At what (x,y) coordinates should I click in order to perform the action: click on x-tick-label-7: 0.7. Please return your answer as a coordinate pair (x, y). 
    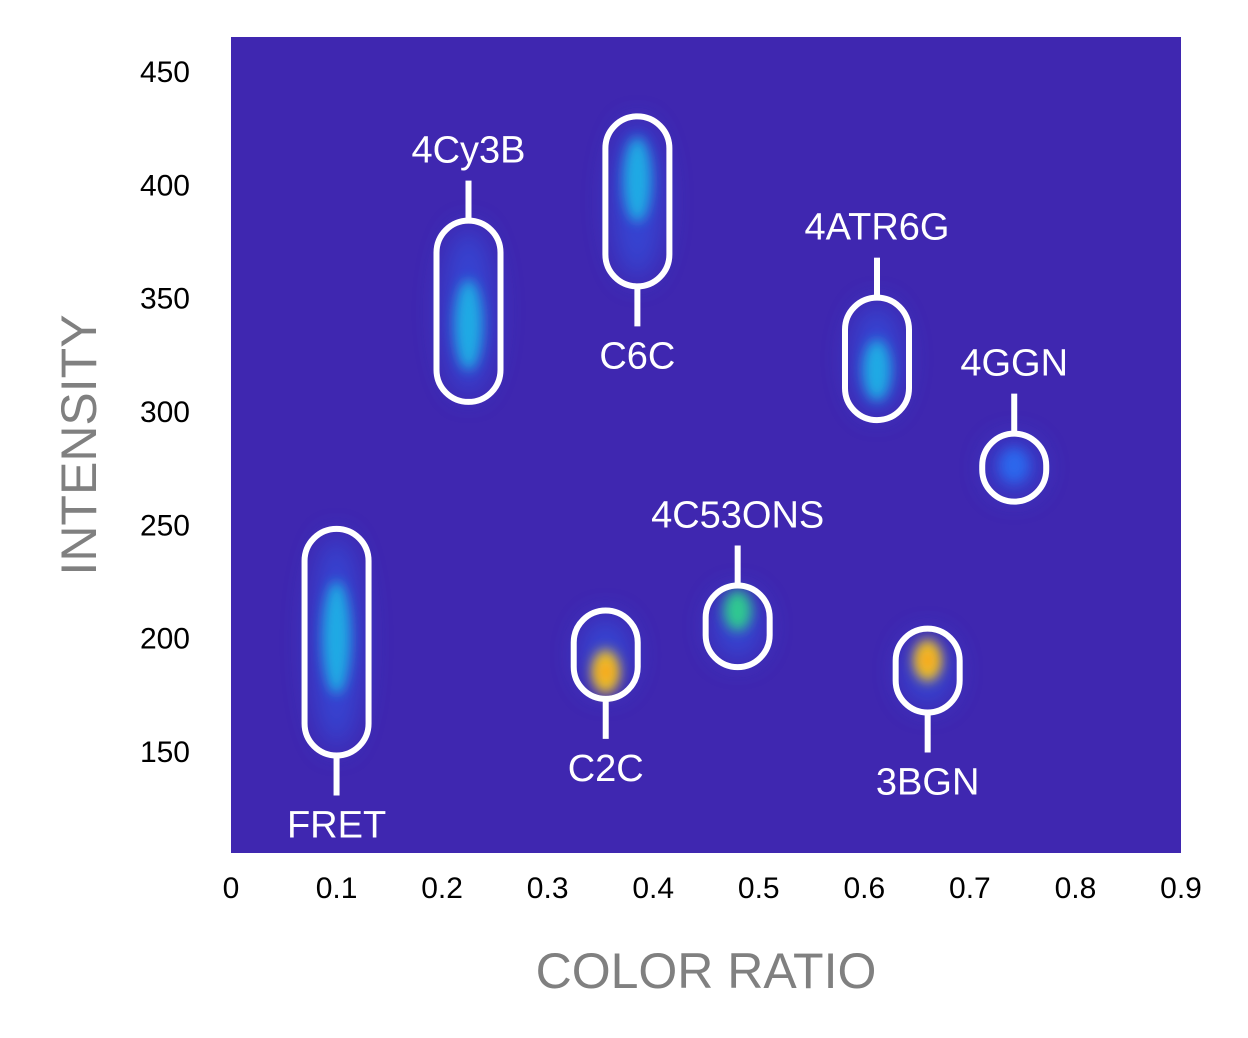
    Looking at the image, I should click on (970, 888).